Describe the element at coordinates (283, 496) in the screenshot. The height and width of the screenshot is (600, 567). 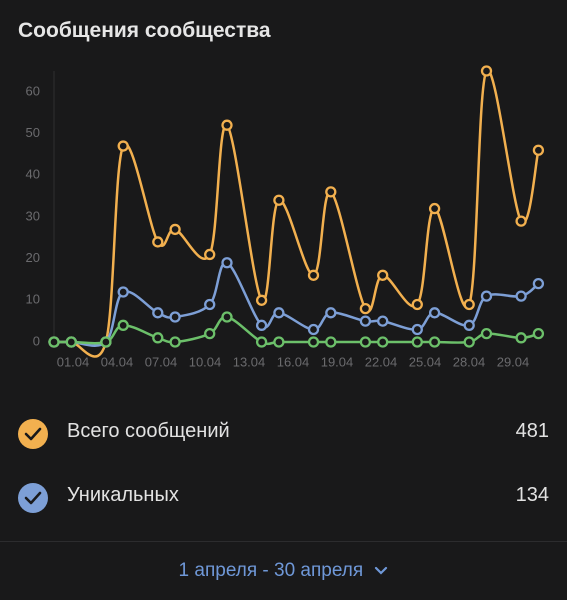
I see `legend-row: Уникальных 134` at that location.